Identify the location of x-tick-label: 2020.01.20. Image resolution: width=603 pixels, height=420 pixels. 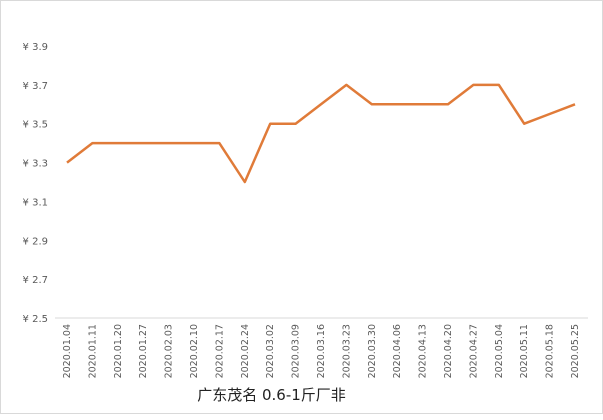
(118, 351).